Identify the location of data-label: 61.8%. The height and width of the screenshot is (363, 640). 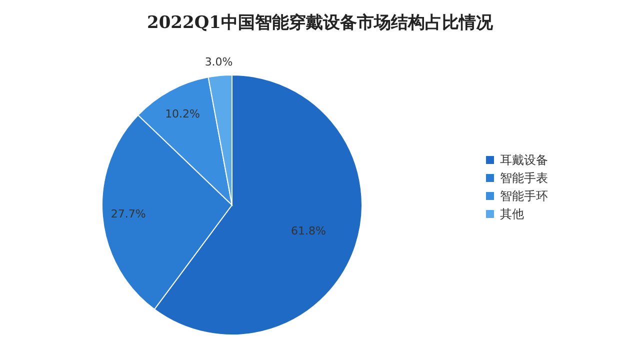
(308, 231).